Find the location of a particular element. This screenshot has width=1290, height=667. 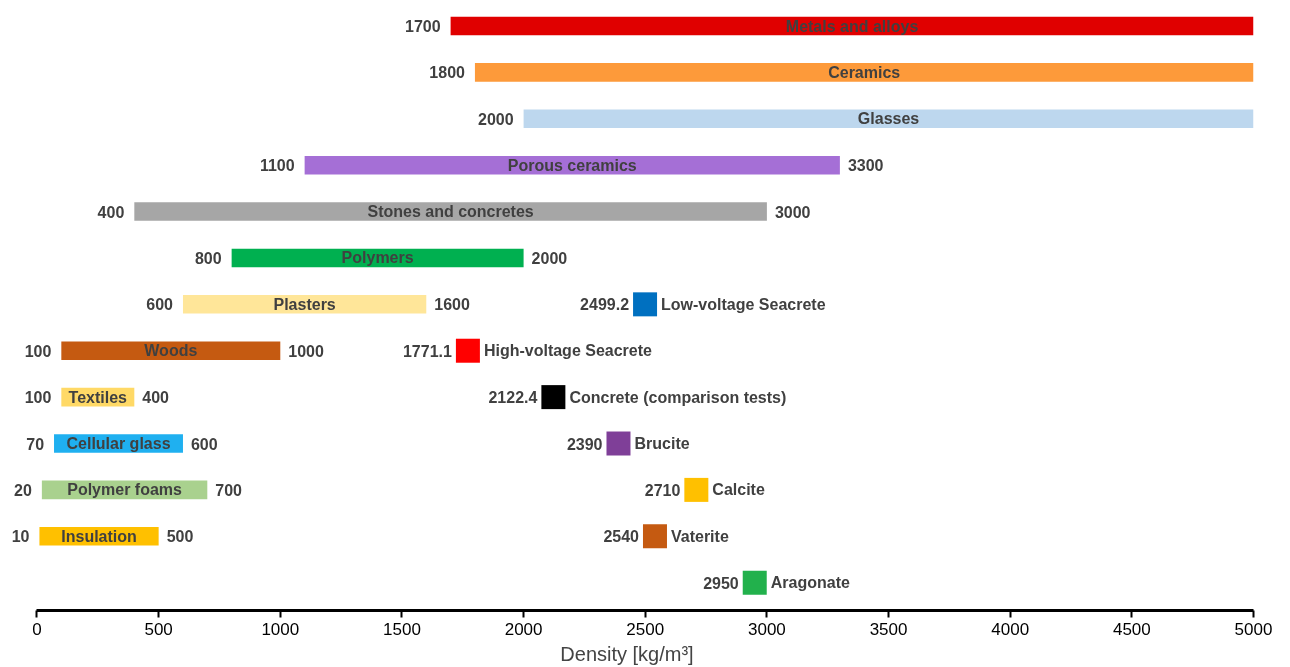

y-tick-label: Stones and concretes is located at coordinates (450, 212).